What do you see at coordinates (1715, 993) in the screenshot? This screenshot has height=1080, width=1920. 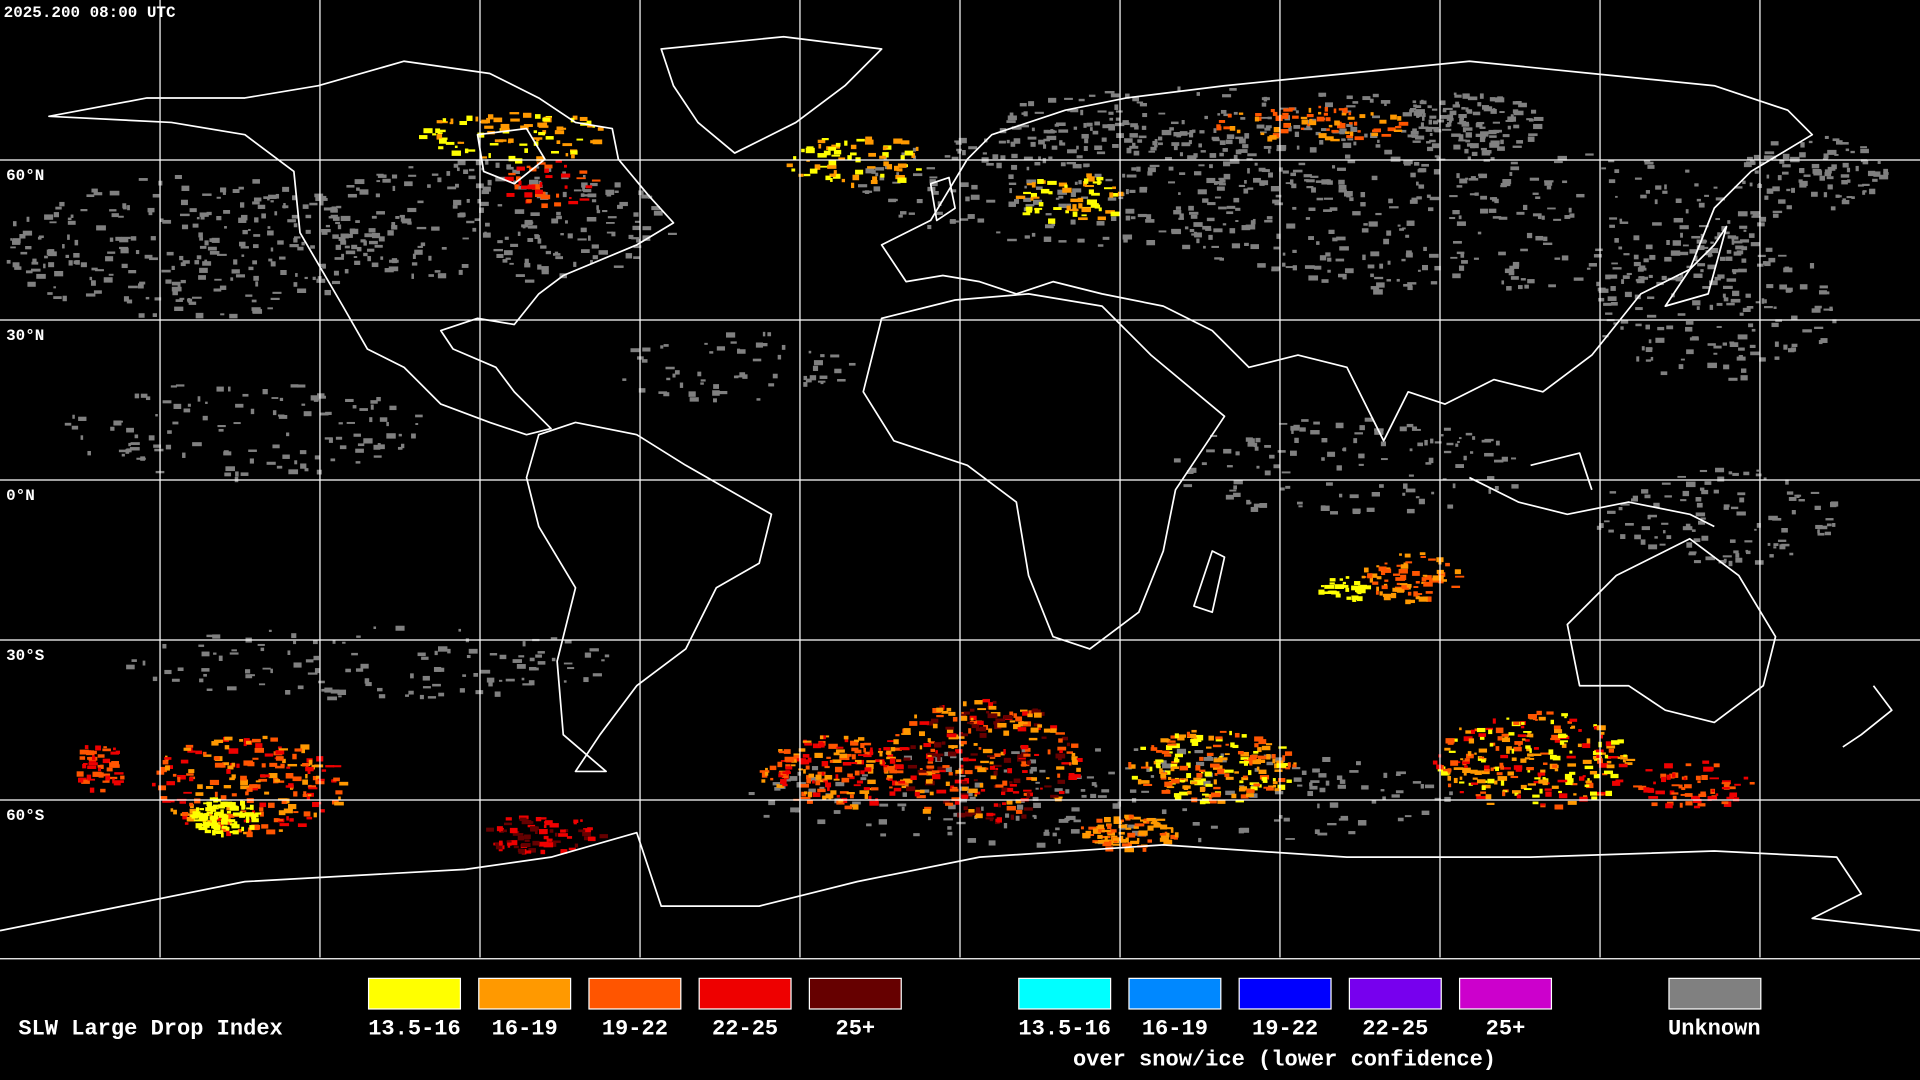 I see `legend-swatch` at bounding box center [1715, 993].